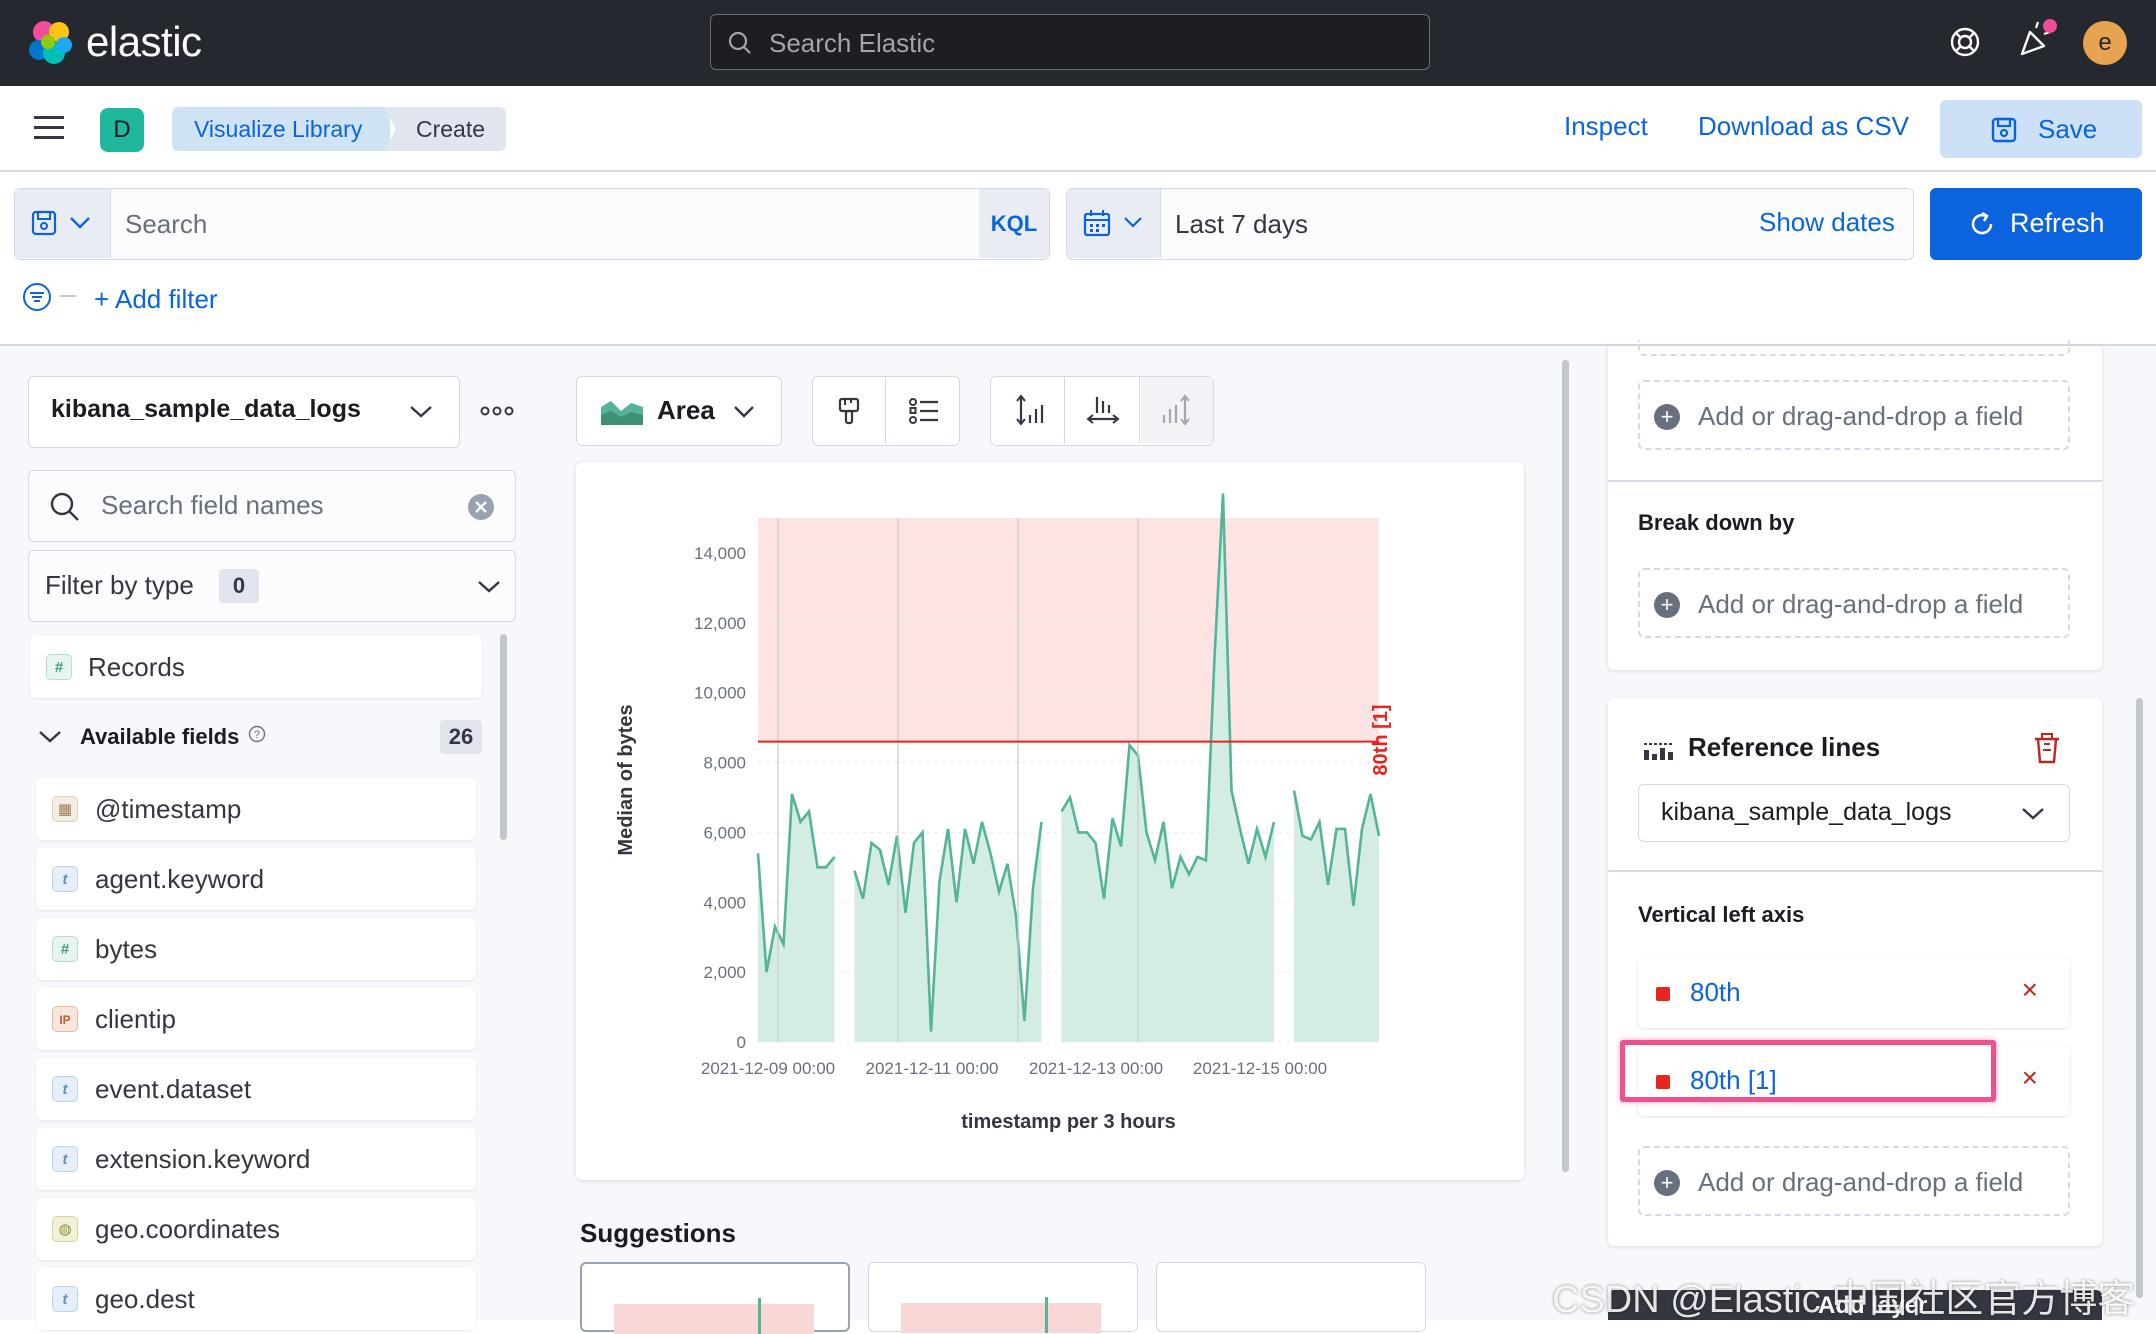  Describe the element at coordinates (1490, 224) in the screenshot. I see `date-picker: Last 7 days Show dates` at that location.